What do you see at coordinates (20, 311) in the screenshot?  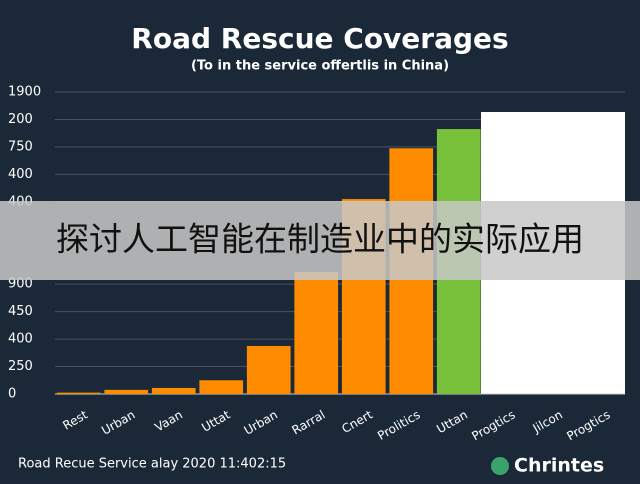 I see `y-tick-label: 450` at bounding box center [20, 311].